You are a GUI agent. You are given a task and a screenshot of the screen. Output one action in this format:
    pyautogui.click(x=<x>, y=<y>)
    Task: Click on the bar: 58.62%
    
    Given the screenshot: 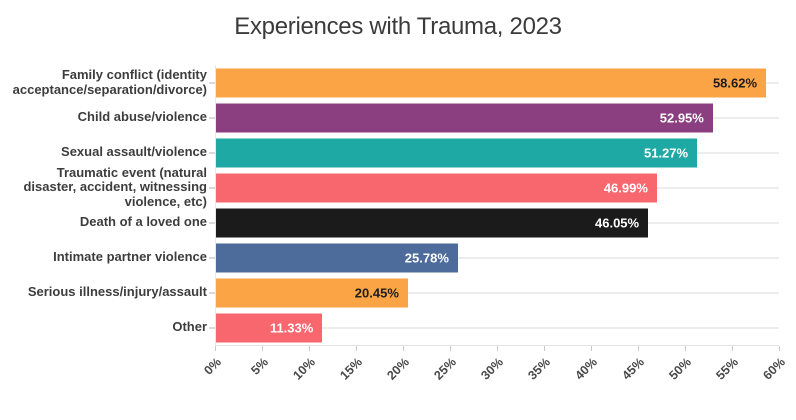 What is the action you would take?
    pyautogui.click(x=491, y=82)
    